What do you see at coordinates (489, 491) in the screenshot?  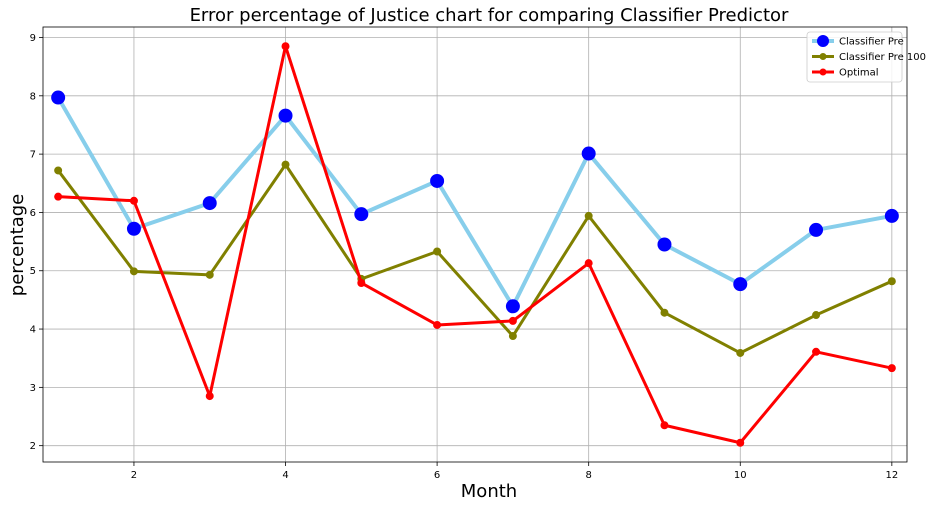 I see `x-axis-label: Month` at bounding box center [489, 491].